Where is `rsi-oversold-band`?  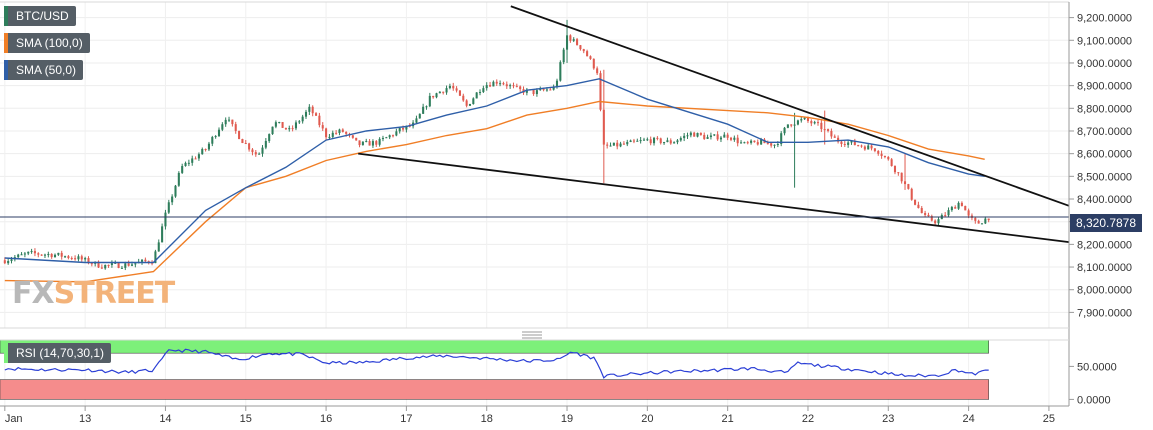 rsi-oversold-band is located at coordinates (494, 389).